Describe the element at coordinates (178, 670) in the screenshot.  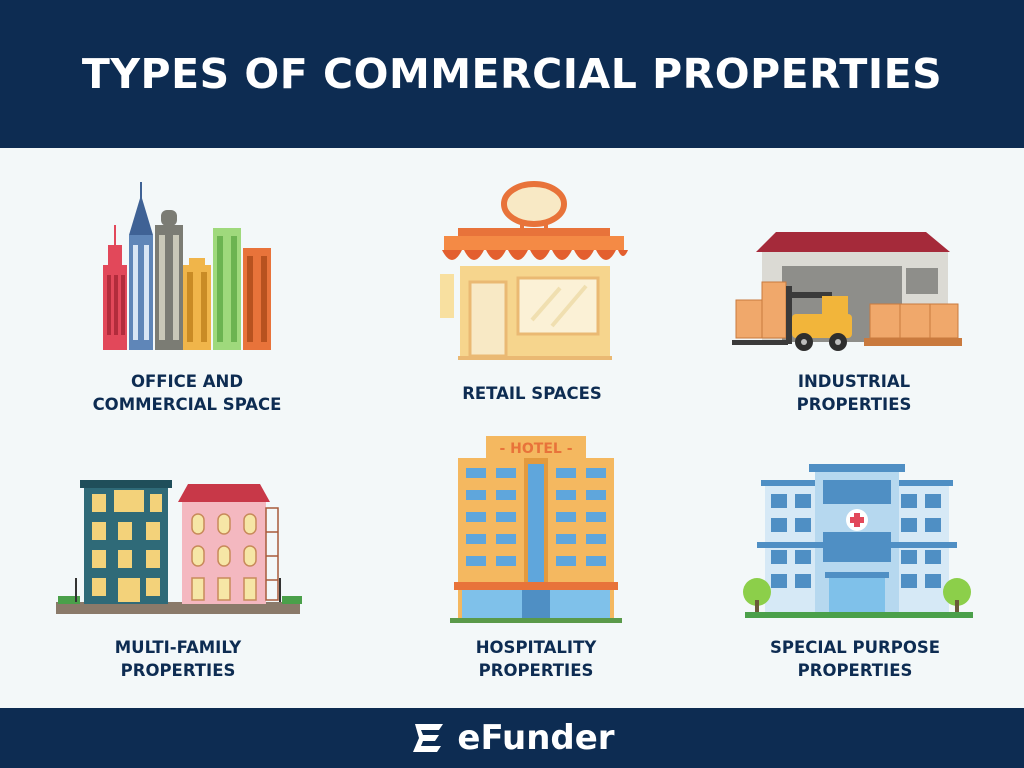
I see `multi-family-label-line-2: PROPERTIES` at that location.